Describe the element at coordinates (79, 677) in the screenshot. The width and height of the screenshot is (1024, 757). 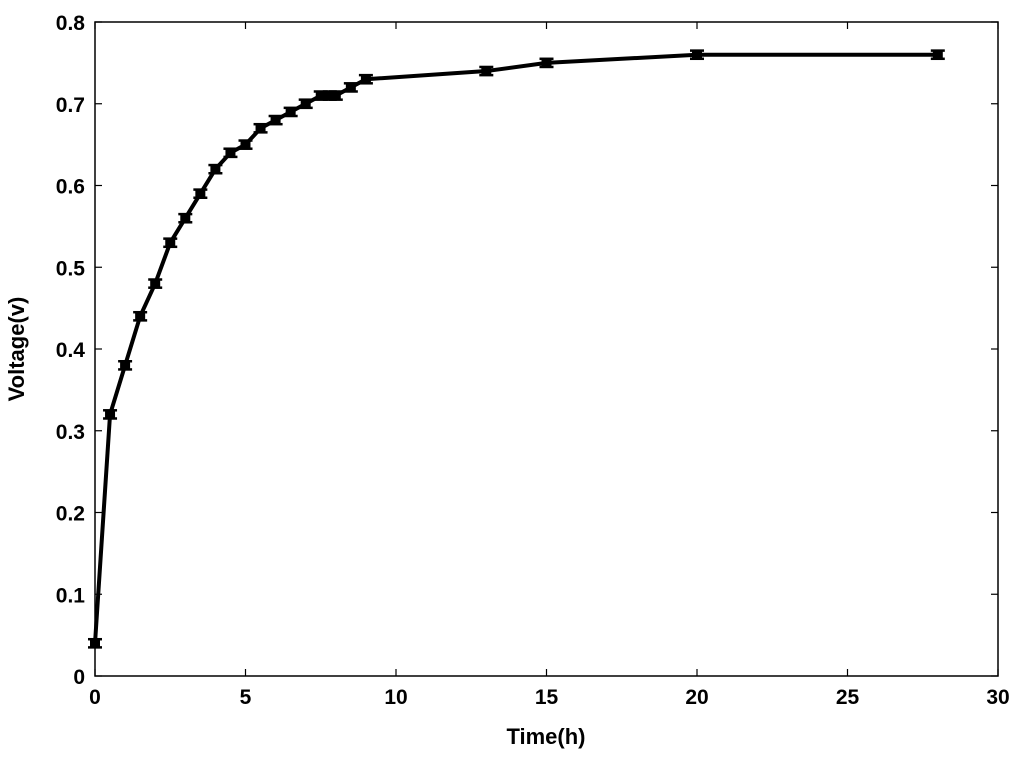
I see `y-tick-label: 0` at that location.